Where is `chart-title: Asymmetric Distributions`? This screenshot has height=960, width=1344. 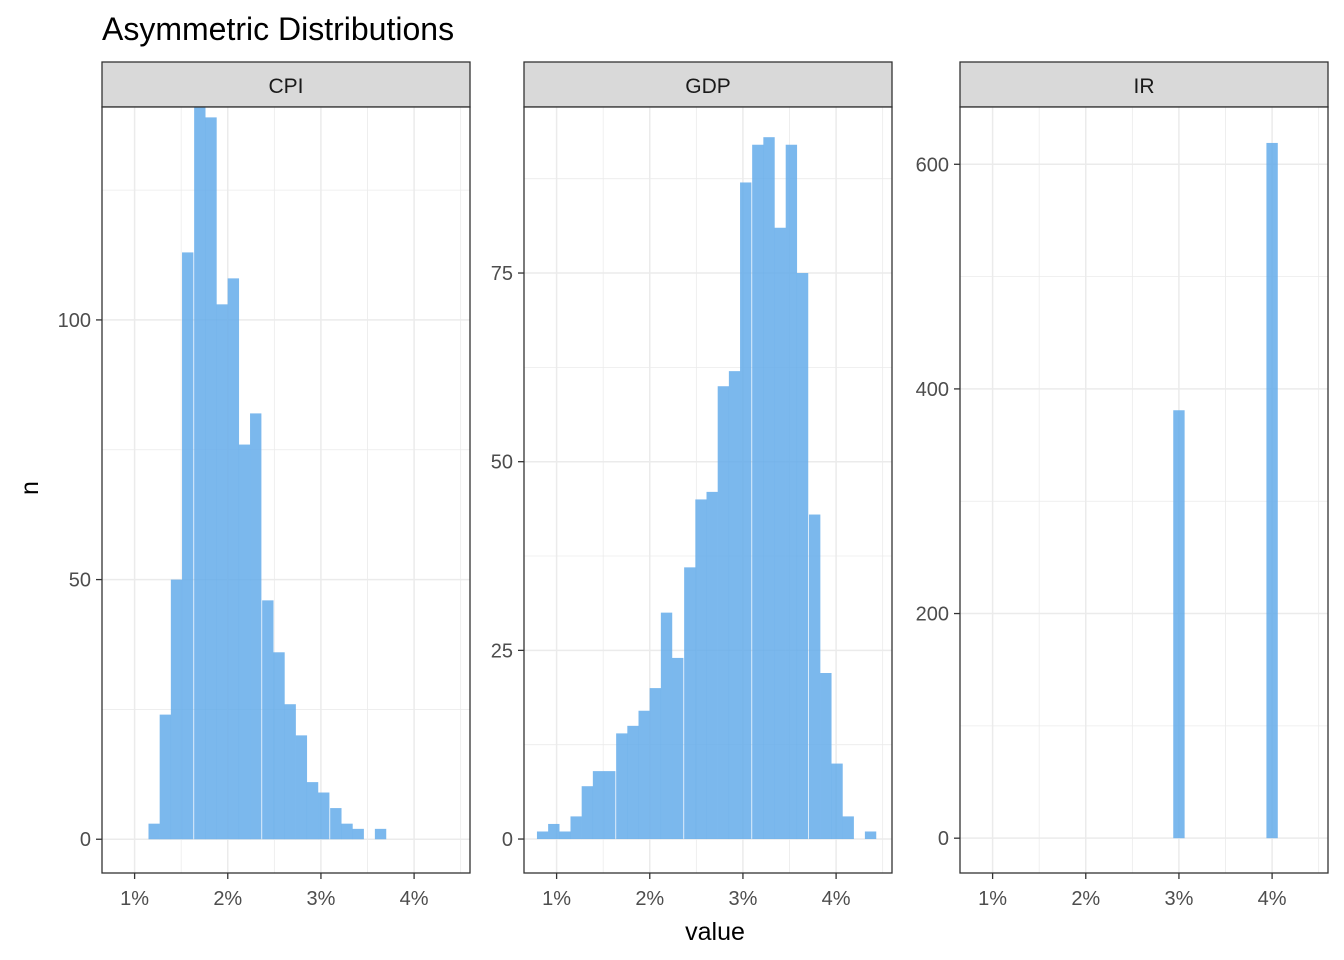 chart-title: Asymmetric Distributions is located at coordinates (278, 29).